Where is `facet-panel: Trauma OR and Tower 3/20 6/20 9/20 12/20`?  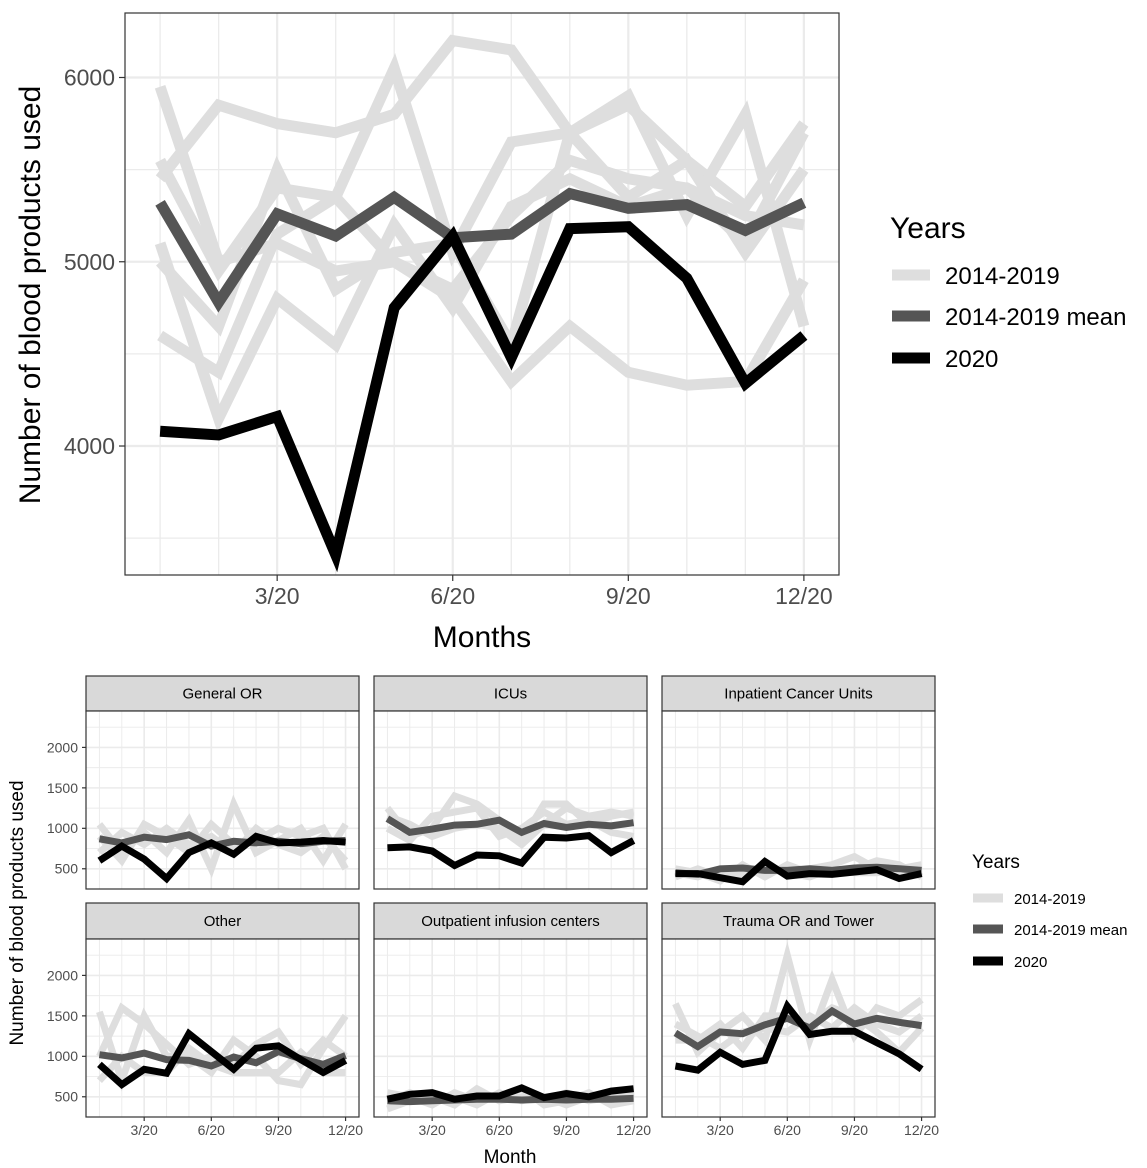 facet-panel: Trauma OR and Tower 3/20 6/20 9/20 12/20 is located at coordinates (800, 1020).